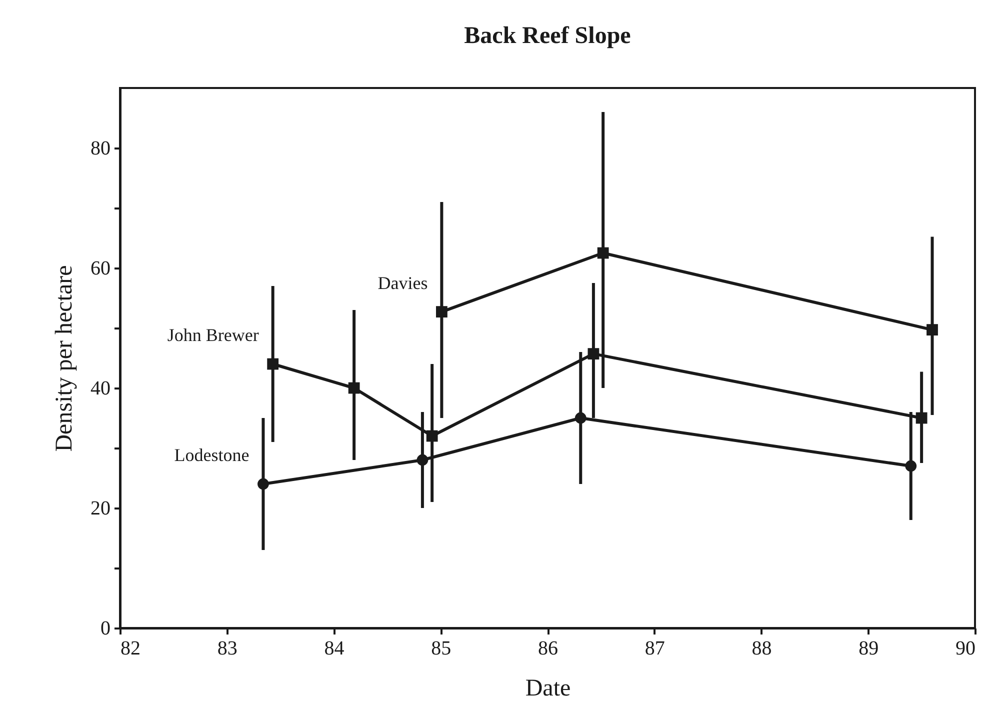 The width and height of the screenshot is (992, 728). Describe the element at coordinates (403, 282) in the screenshot. I see `series-label: Davies` at that location.